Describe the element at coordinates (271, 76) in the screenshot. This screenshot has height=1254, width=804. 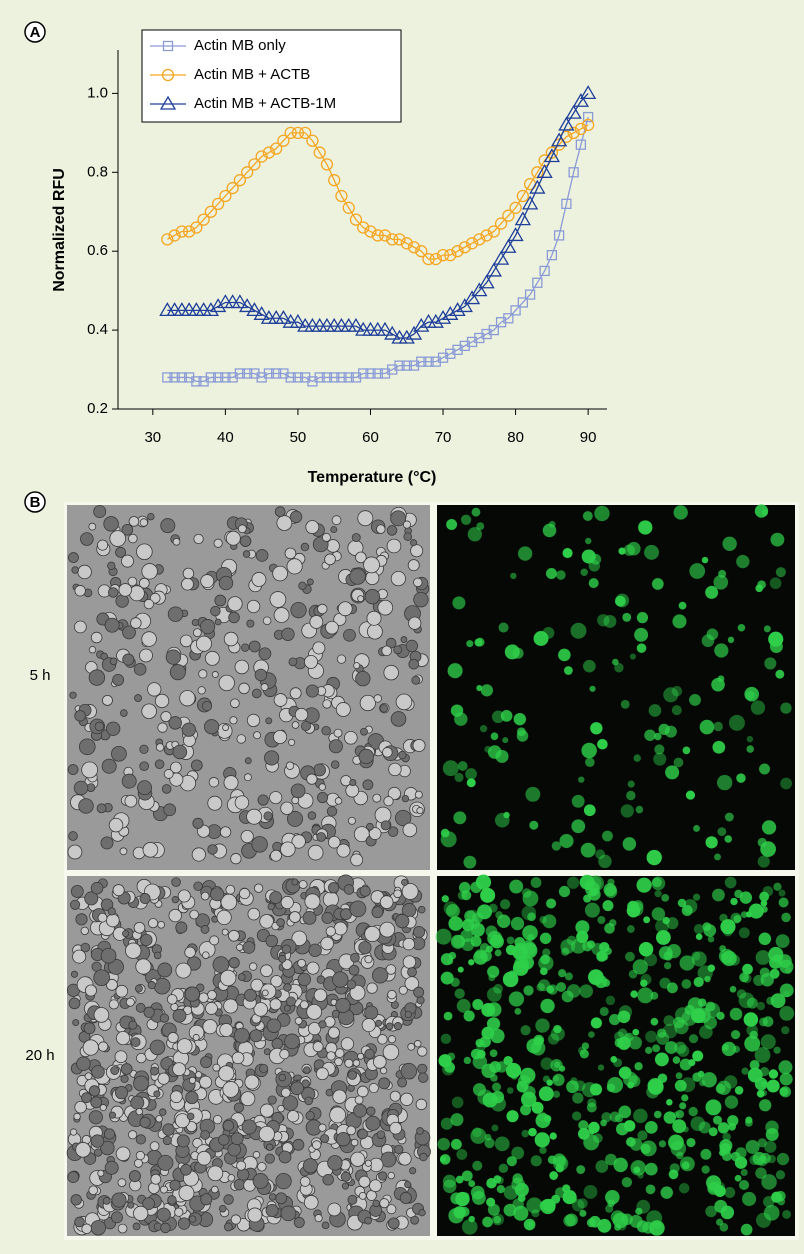
I see `legend-box` at that location.